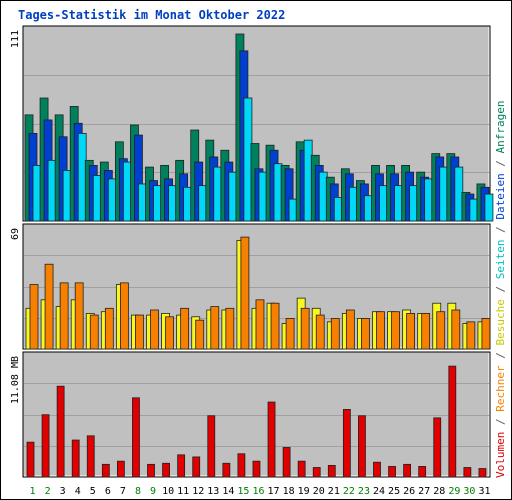 This screenshot has height=500, width=512. I want to click on x-tick-label-day-22: 22, so click(349, 491).